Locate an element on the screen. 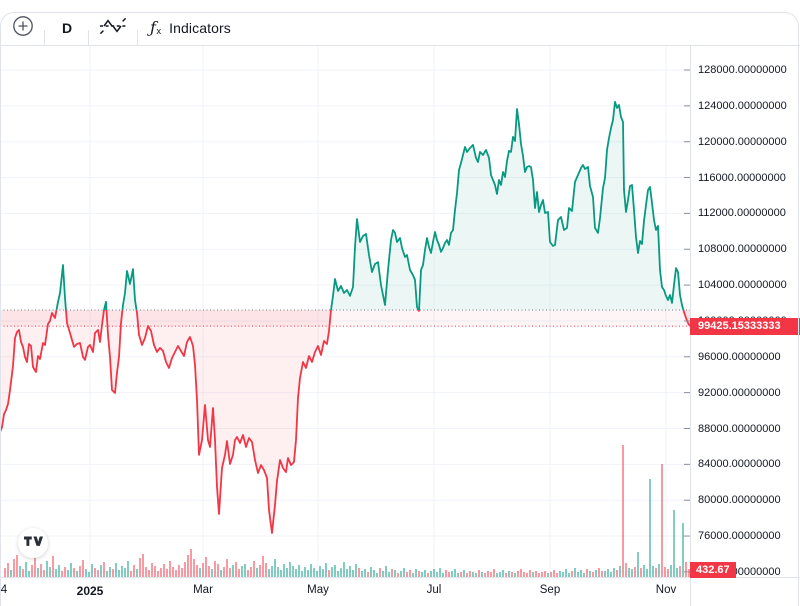  y-axis-label: 120000.00000000 is located at coordinates (742, 141).